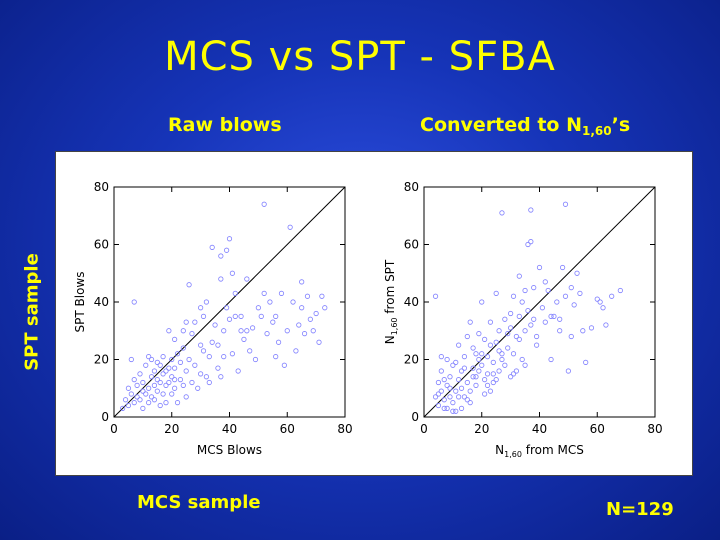  I want to click on x-tick-label: 0, so click(114, 429).